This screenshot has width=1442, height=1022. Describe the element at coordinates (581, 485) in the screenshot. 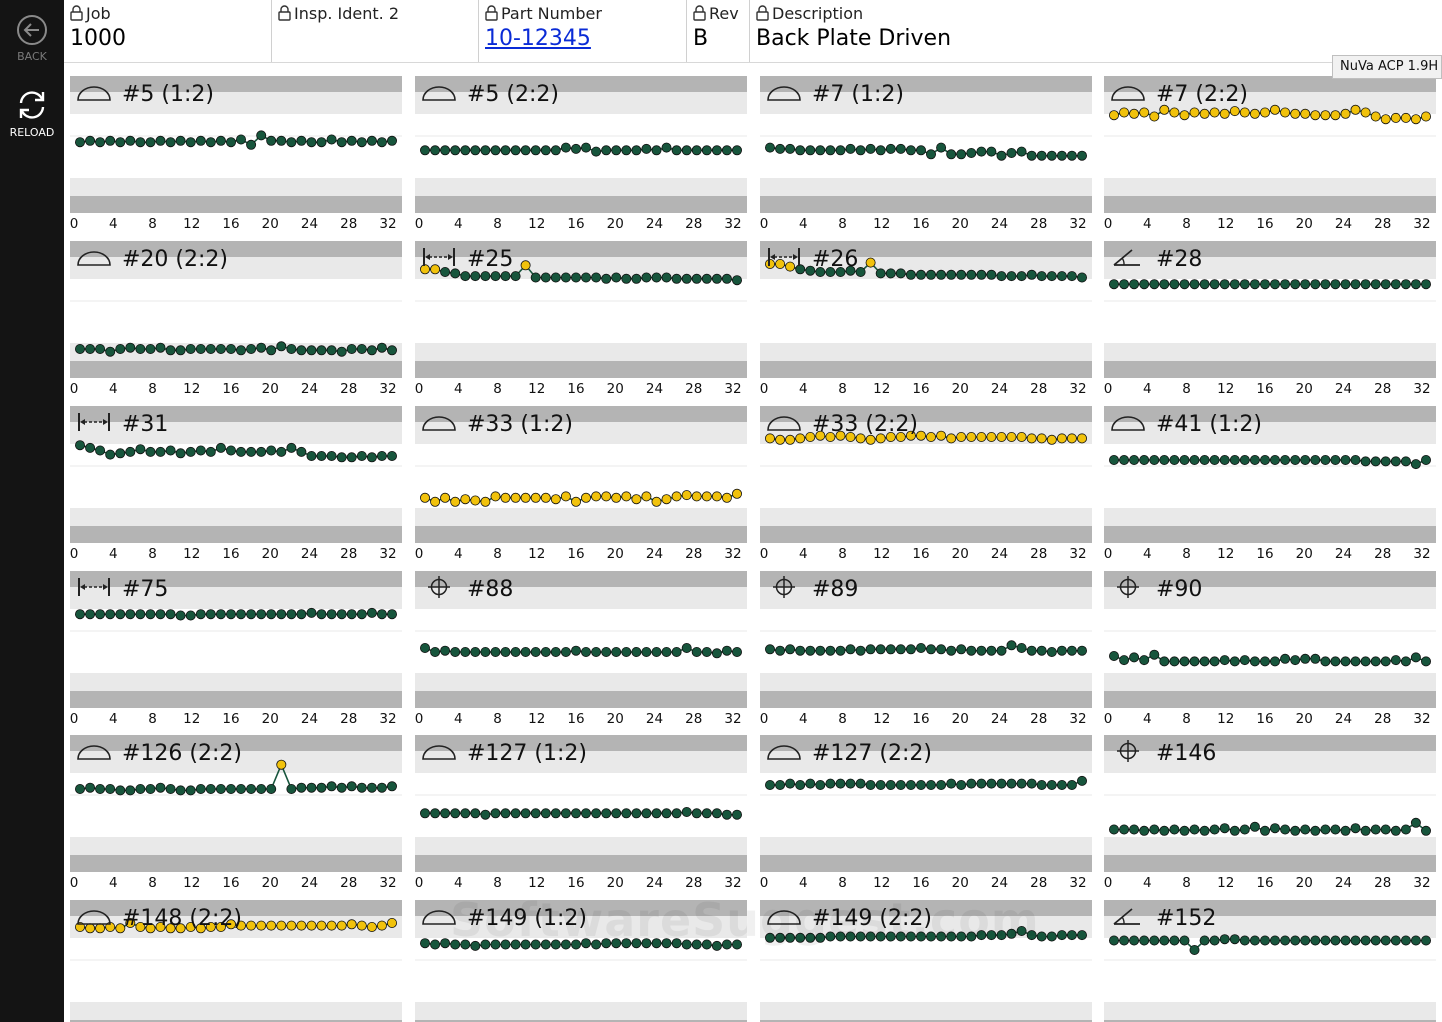

I see `chart-panel: #33 (1:2) 0 4 8 12 16 20 24 28 32` at that location.